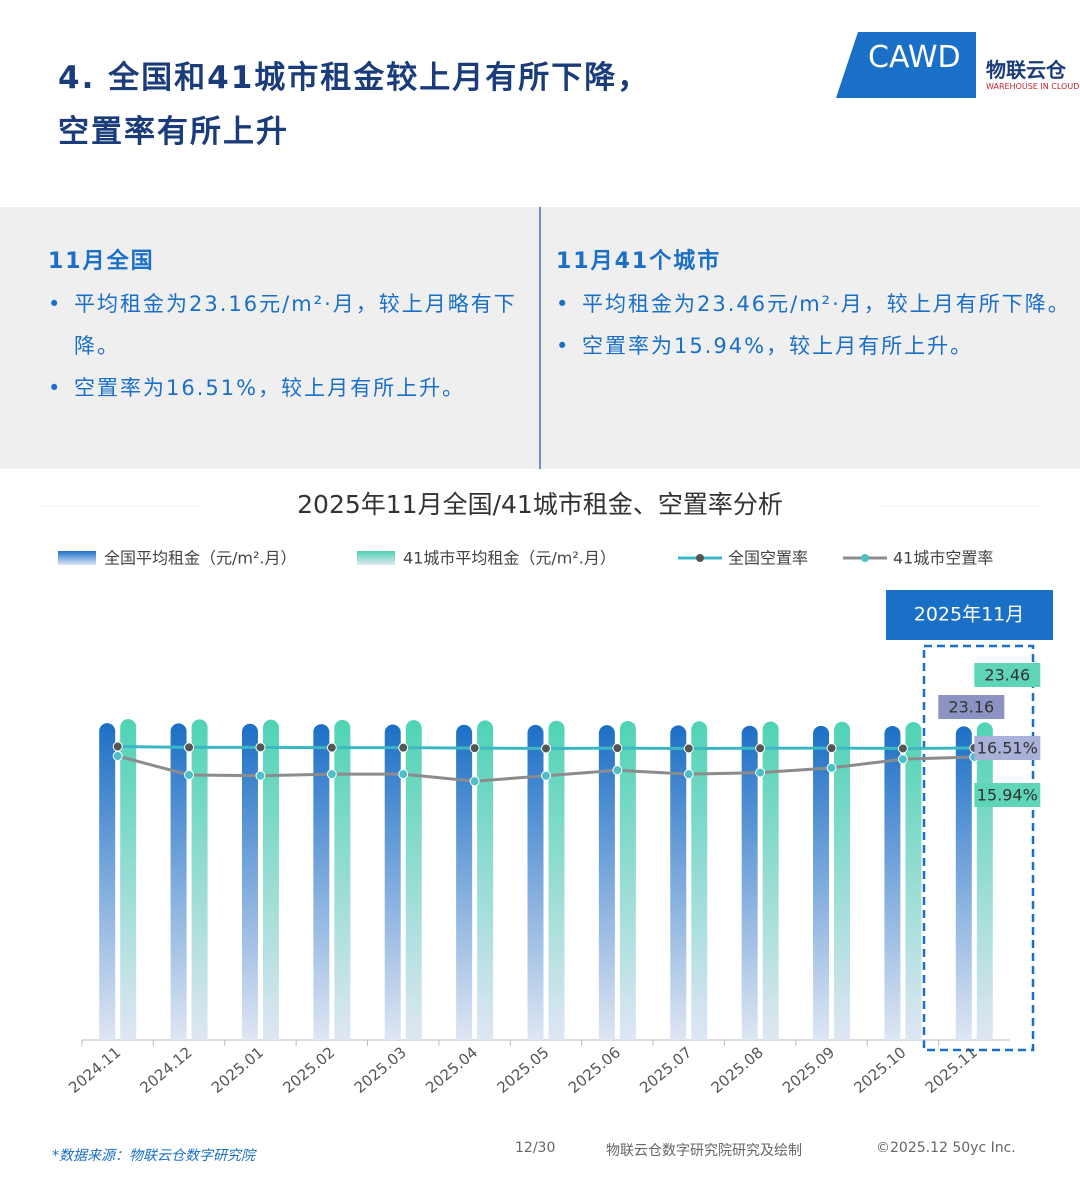 The image size is (1080, 1200). I want to click on bullet: 平均租金为23.16元/m²·月，较上月略有下降。, so click(290, 325).